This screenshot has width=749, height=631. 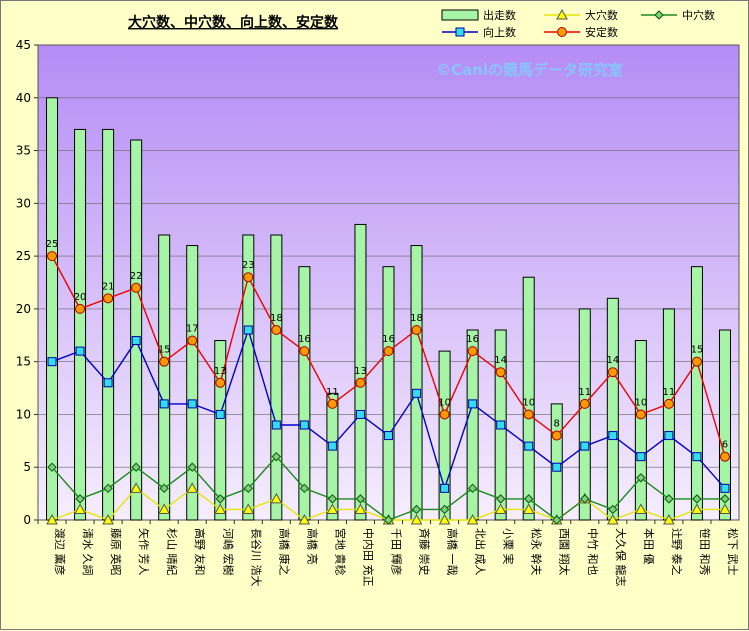 What do you see at coordinates (136, 276) in the screenshot?
I see `data-label: 22` at bounding box center [136, 276].